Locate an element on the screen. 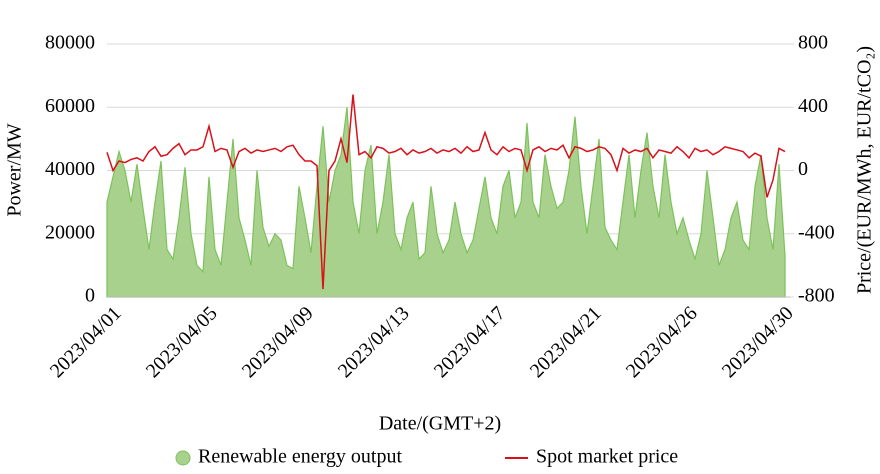 The image size is (880, 474). x-tick-label: 2023/04/26 is located at coordinates (662, 342).